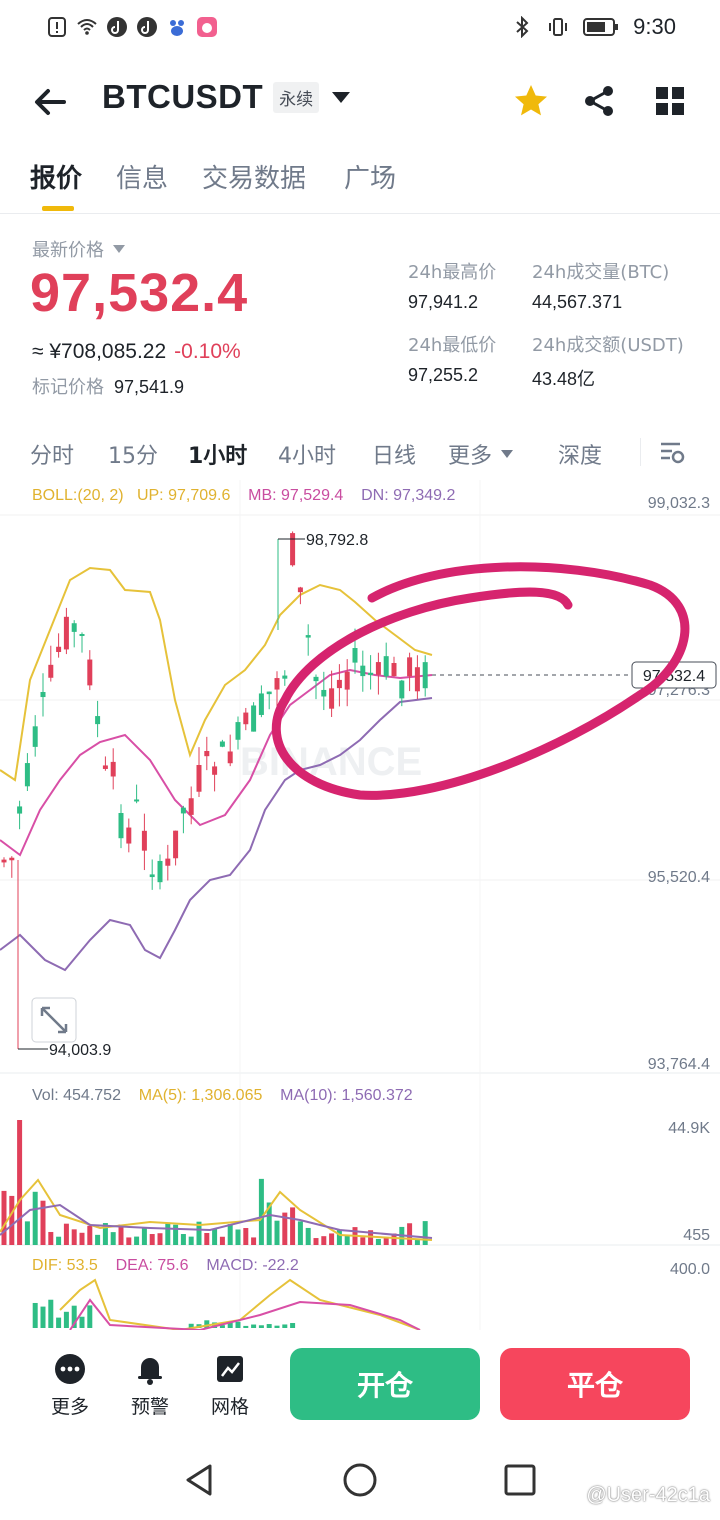  What do you see at coordinates (394, 456) in the screenshot?
I see `interval-1d: 日线` at bounding box center [394, 456].